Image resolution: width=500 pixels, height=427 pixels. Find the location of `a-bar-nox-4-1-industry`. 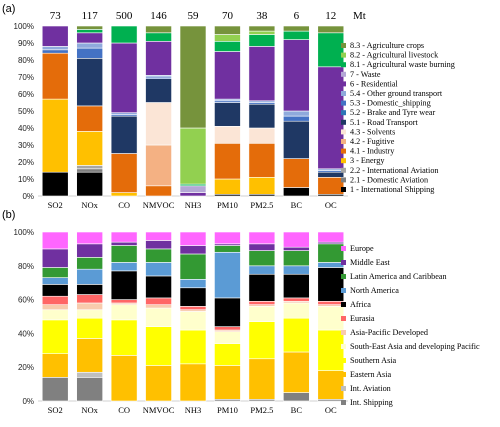

a-bar-nox-4-1-industry is located at coordinates (89, 118).